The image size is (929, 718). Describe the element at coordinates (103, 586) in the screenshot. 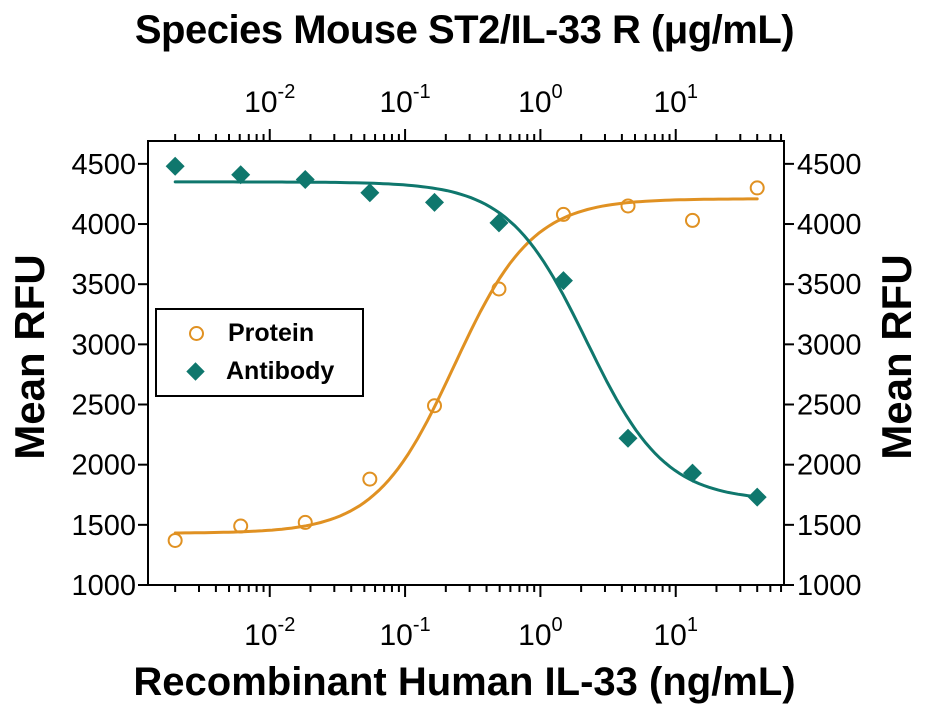

I see `y-tick-label-left: 1000` at that location.